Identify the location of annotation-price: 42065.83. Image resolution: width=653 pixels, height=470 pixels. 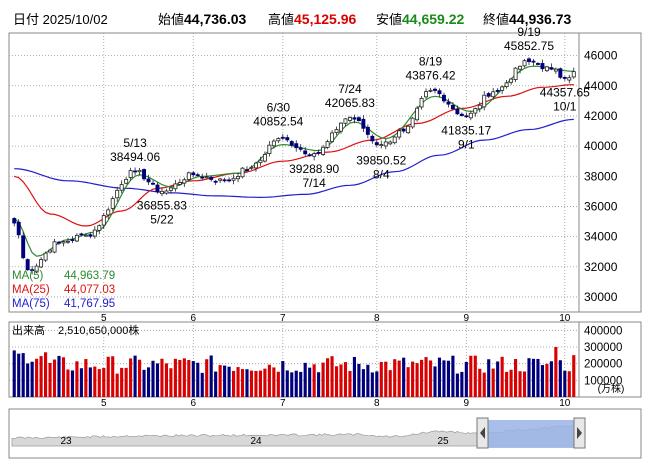
(350, 103).